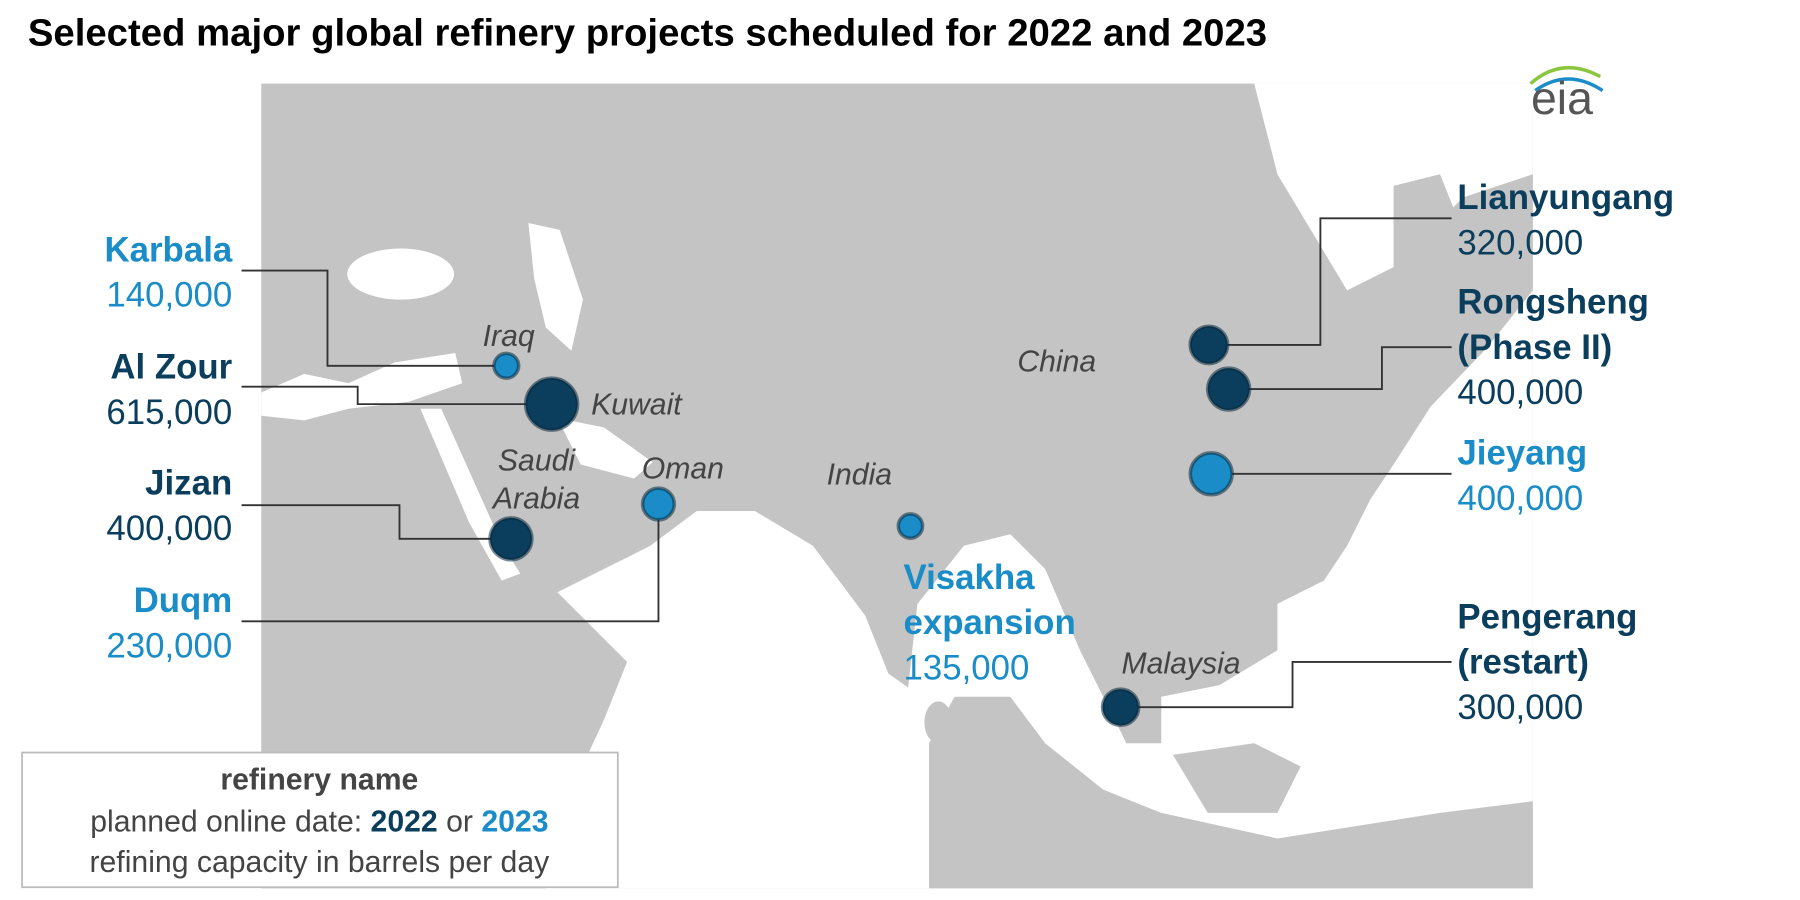 The image size is (1800, 900). Describe the element at coordinates (169, 645) in the screenshot. I see `refinery-capacity: 230,000` at that location.